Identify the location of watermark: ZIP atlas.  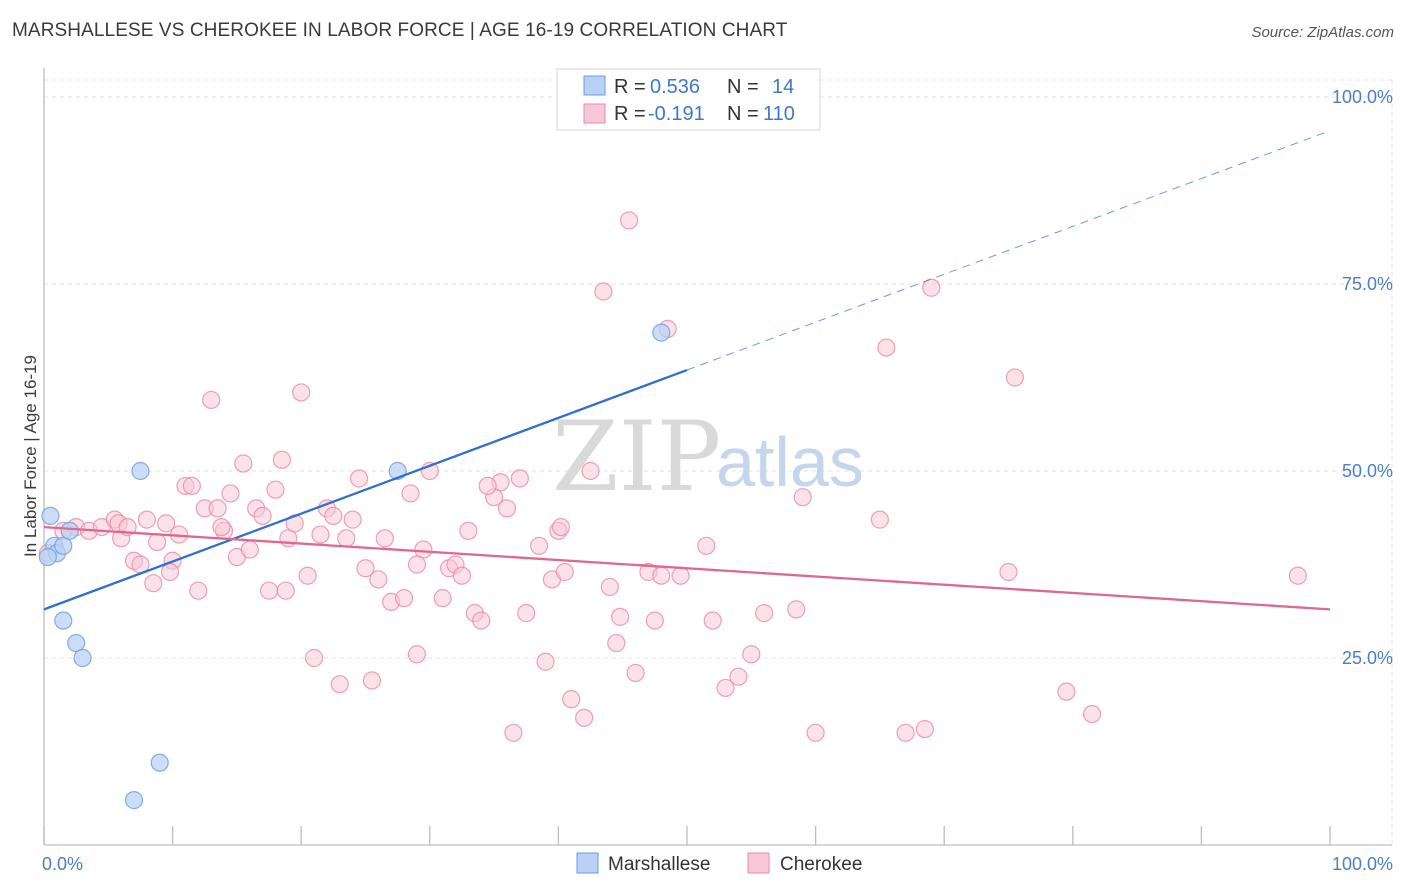
(708, 457).